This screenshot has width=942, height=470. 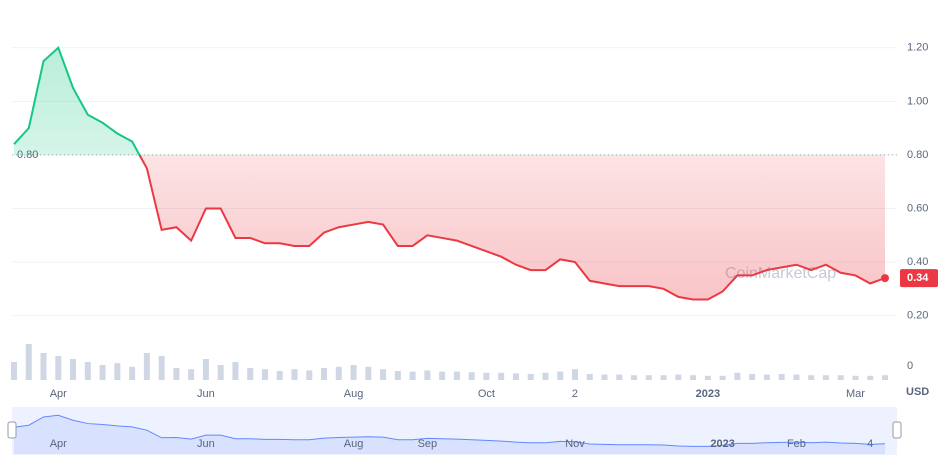 What do you see at coordinates (855, 394) in the screenshot?
I see `x-tick-label: Mar` at bounding box center [855, 394].